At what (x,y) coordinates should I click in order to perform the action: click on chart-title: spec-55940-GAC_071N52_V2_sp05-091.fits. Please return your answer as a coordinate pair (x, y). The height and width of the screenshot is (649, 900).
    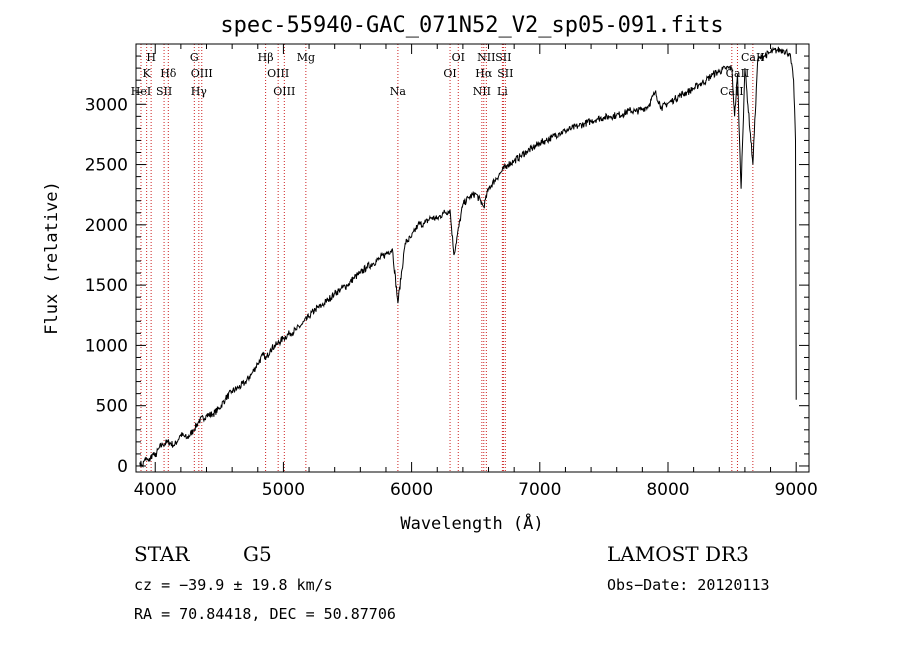
    Looking at the image, I should click on (471, 25).